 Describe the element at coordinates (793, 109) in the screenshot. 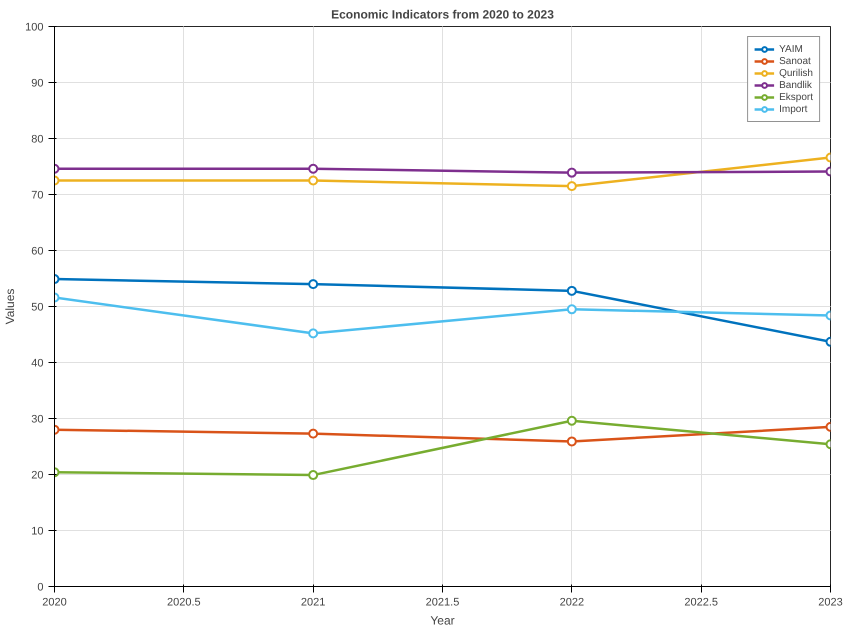

I see `legend-label: Import` at that location.